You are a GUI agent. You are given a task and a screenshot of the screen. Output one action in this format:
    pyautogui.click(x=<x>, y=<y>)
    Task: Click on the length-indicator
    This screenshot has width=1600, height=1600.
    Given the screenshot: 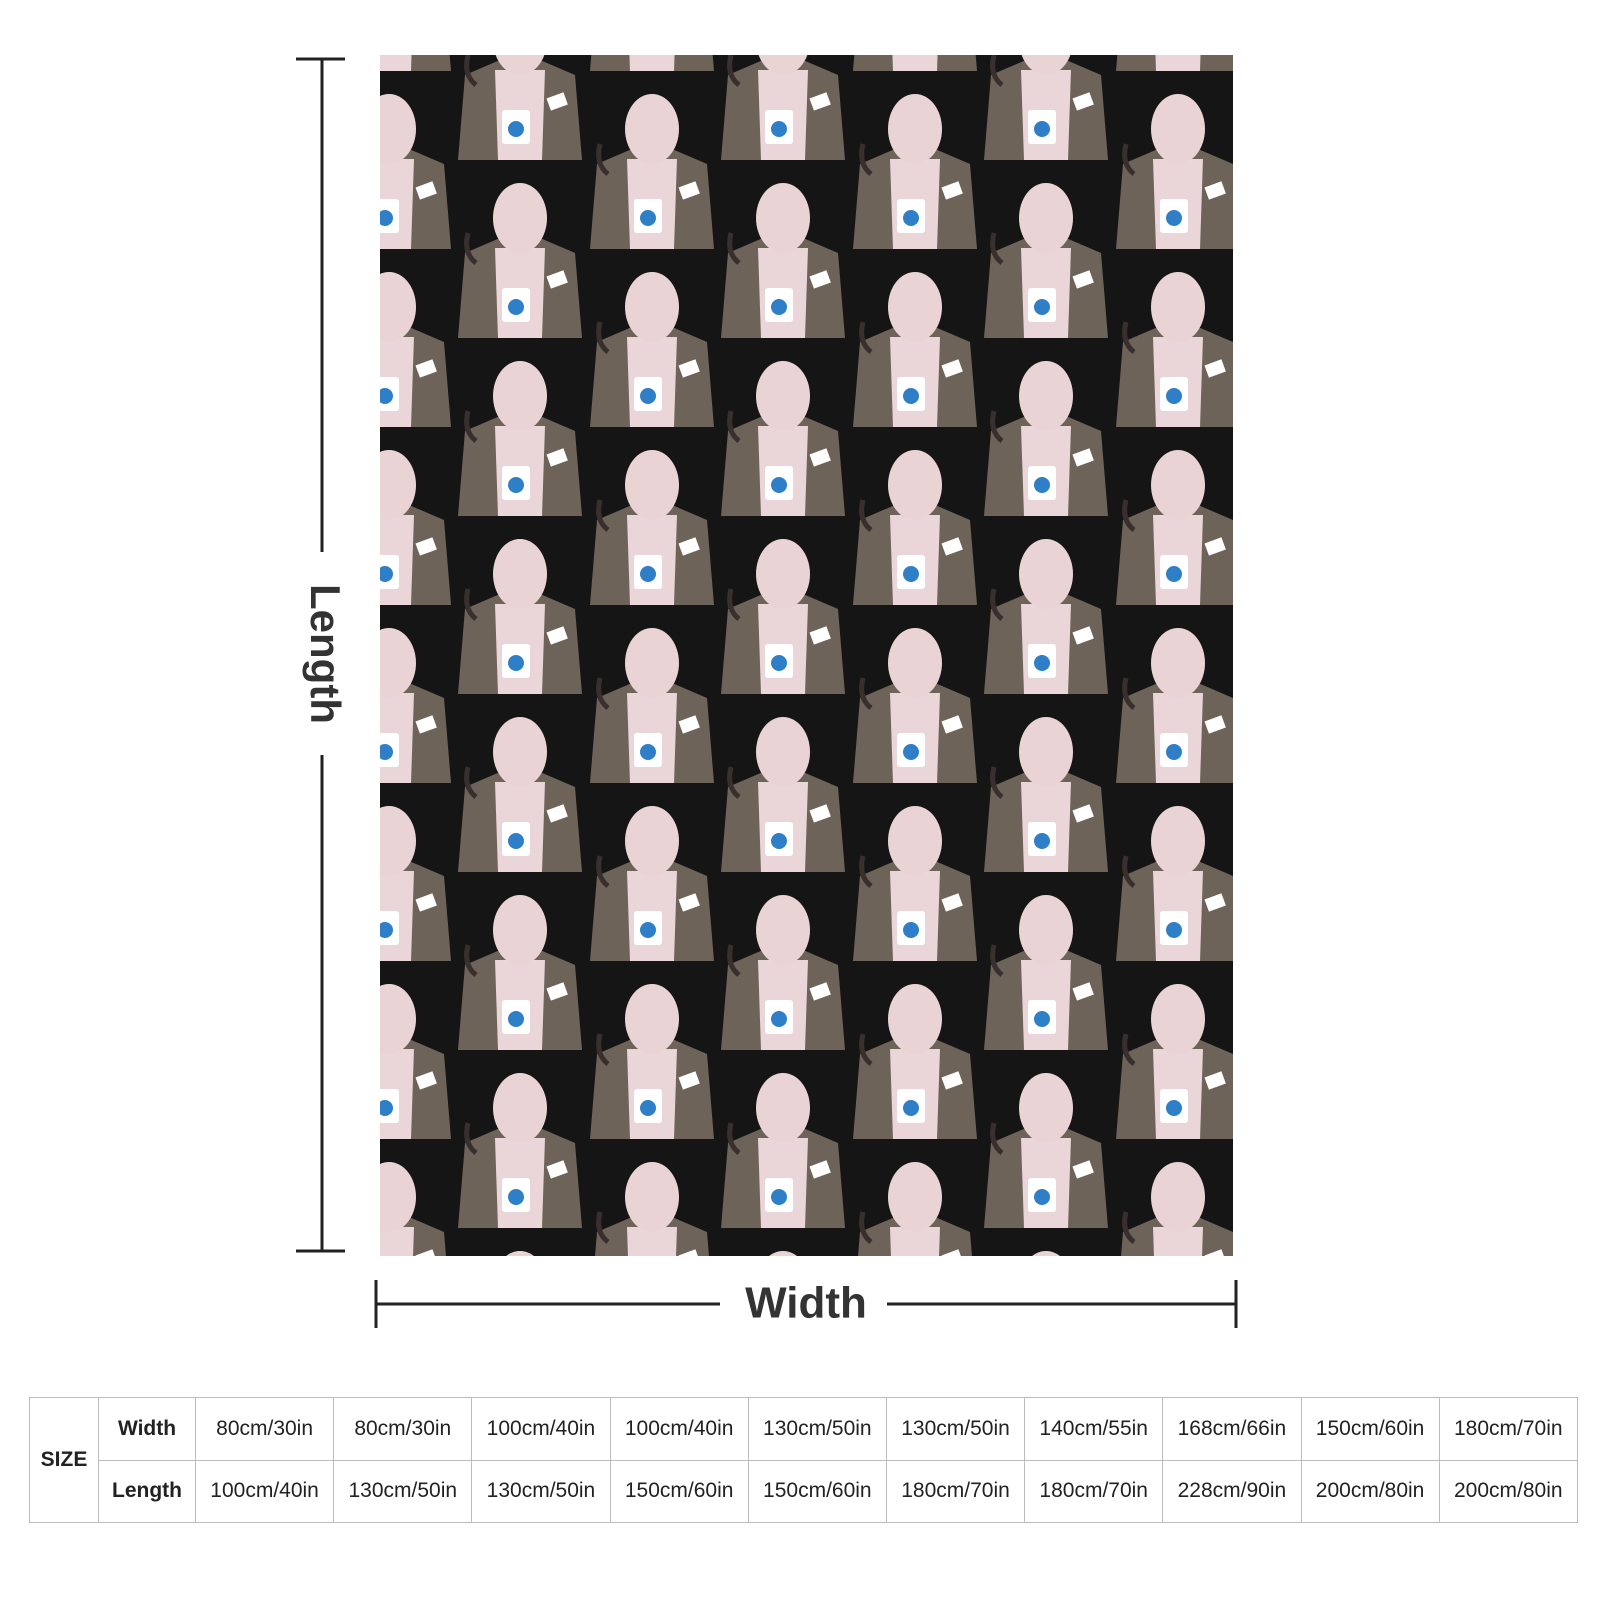 What is the action you would take?
    pyautogui.click(x=320, y=655)
    